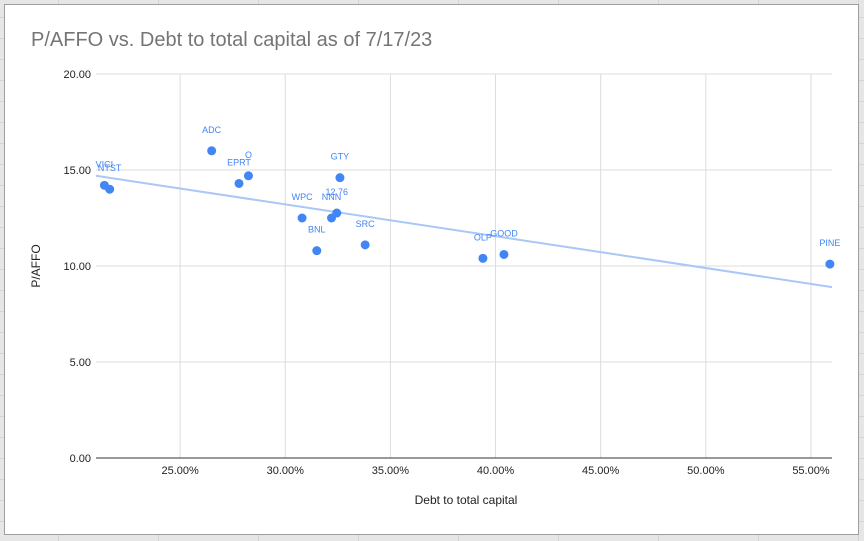 The image size is (864, 541). What do you see at coordinates (317, 230) in the screenshot?
I see `data-label: BNL` at bounding box center [317, 230].